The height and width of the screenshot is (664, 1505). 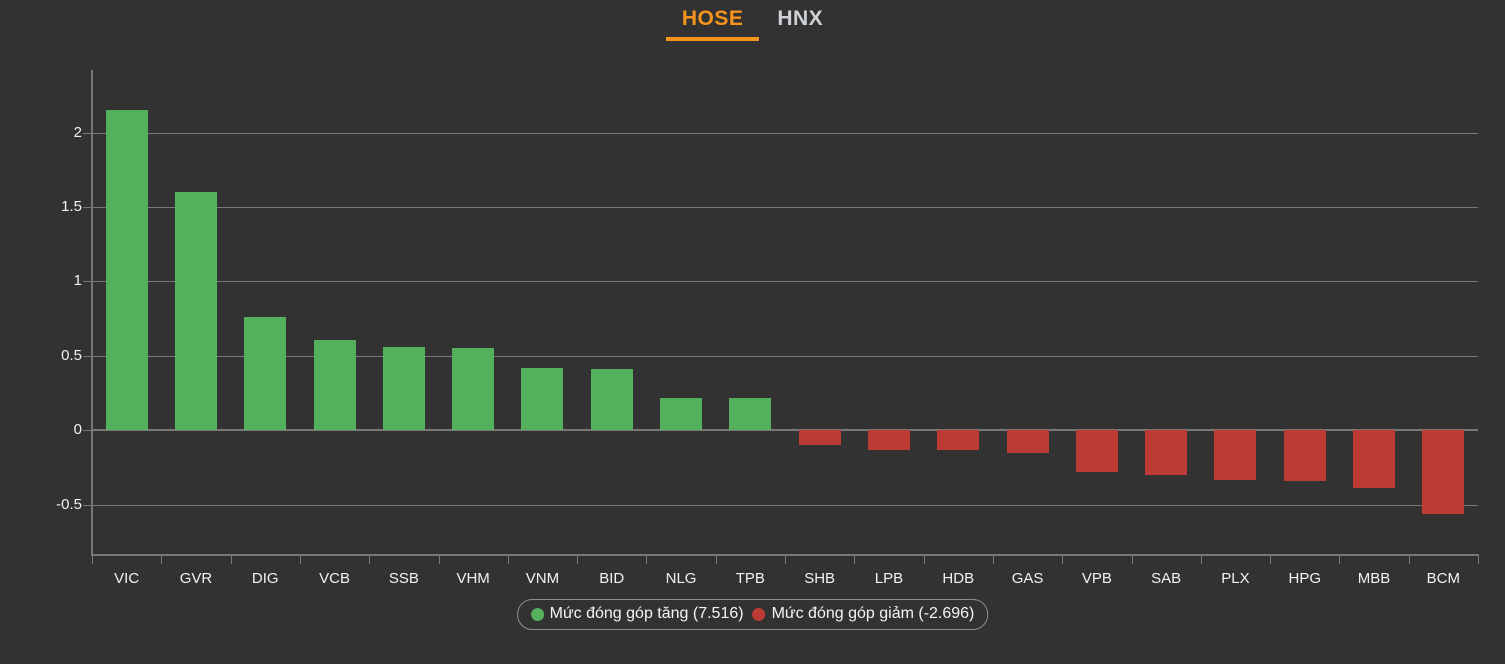 What do you see at coordinates (712, 20) in the screenshot?
I see `tab-hose: HOSE` at bounding box center [712, 20].